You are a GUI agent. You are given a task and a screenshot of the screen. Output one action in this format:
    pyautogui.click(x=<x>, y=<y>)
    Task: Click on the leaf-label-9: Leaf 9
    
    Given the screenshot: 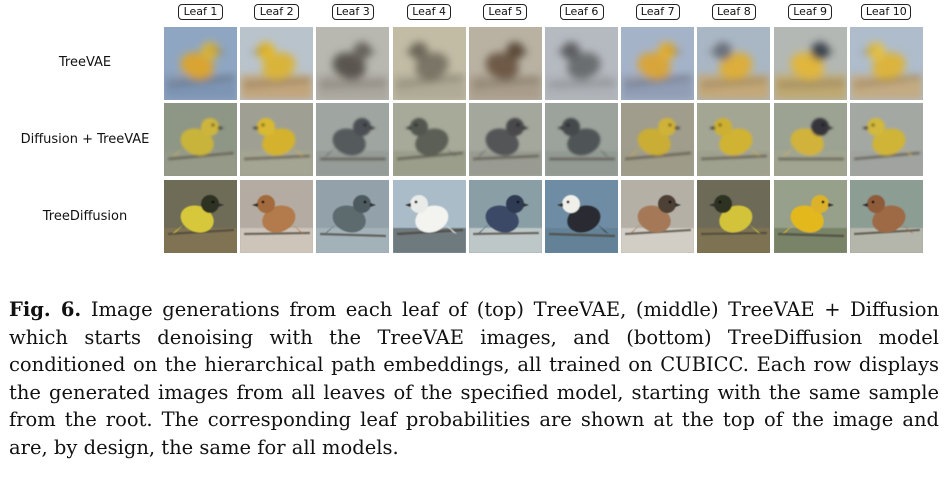 What is the action you would take?
    pyautogui.click(x=810, y=12)
    